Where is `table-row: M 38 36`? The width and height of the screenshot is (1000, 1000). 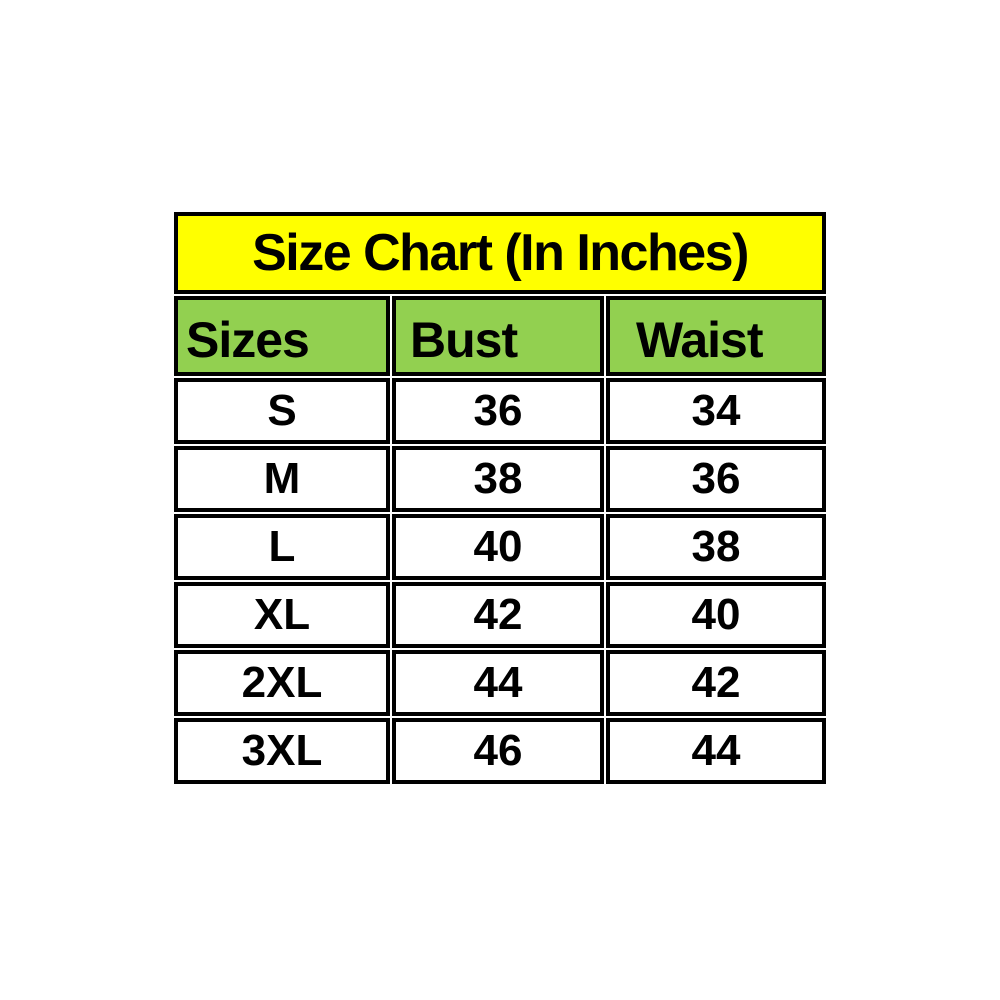
table-row: M 38 36 is located at coordinates (500, 479).